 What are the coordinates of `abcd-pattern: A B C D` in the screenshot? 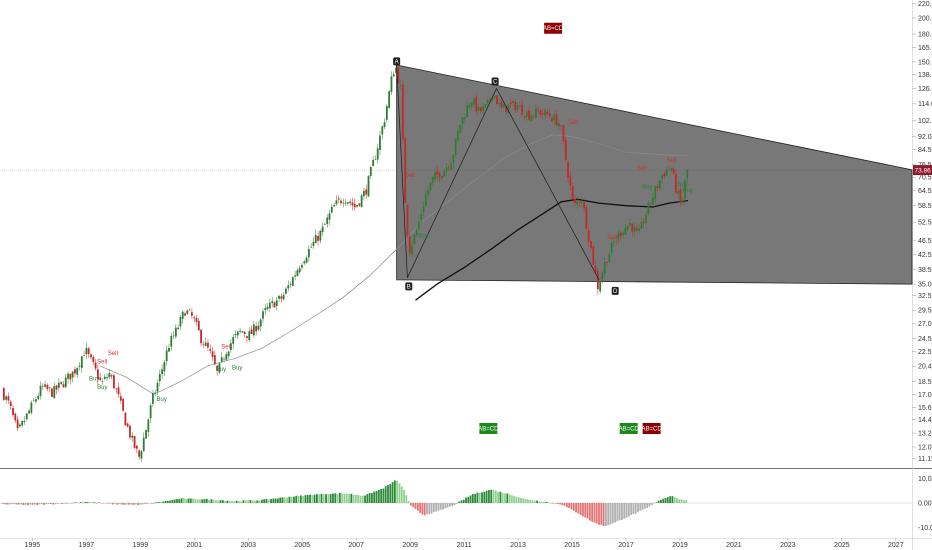 It's located at (506, 176).